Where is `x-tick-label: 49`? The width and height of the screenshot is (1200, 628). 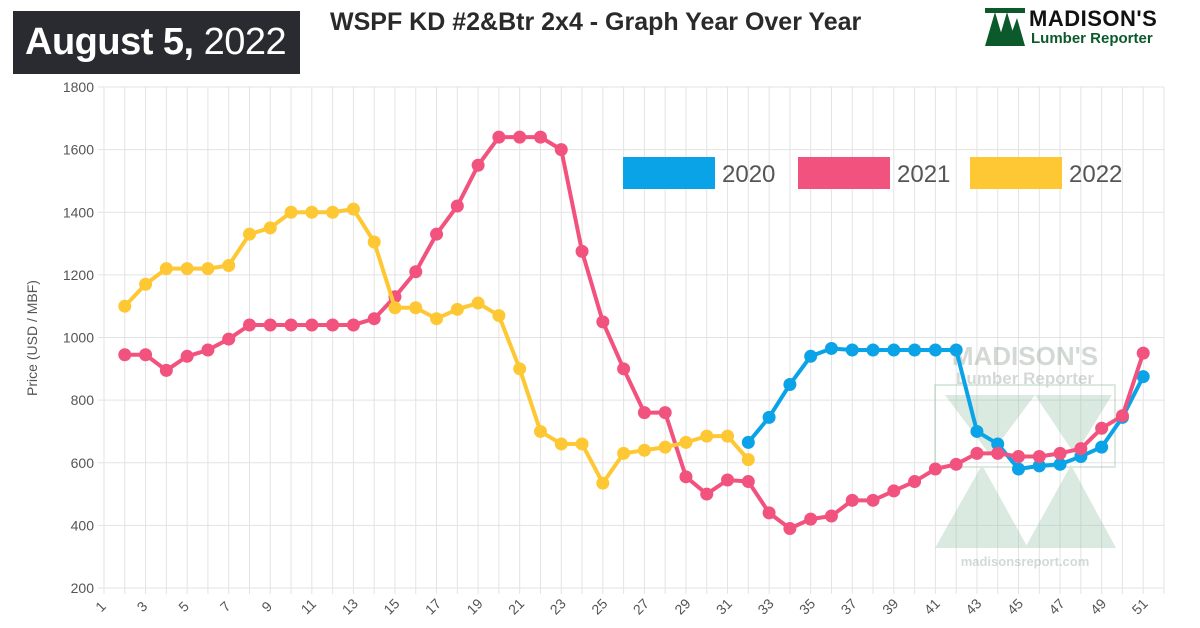 x-tick-label: 49 is located at coordinates (1098, 606).